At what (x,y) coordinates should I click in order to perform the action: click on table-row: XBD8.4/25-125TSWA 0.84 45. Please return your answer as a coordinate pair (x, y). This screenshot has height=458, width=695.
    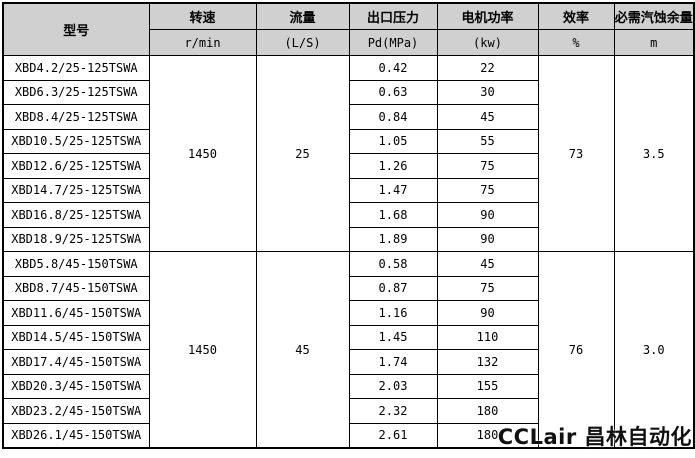
    Looking at the image, I should click on (348, 117).